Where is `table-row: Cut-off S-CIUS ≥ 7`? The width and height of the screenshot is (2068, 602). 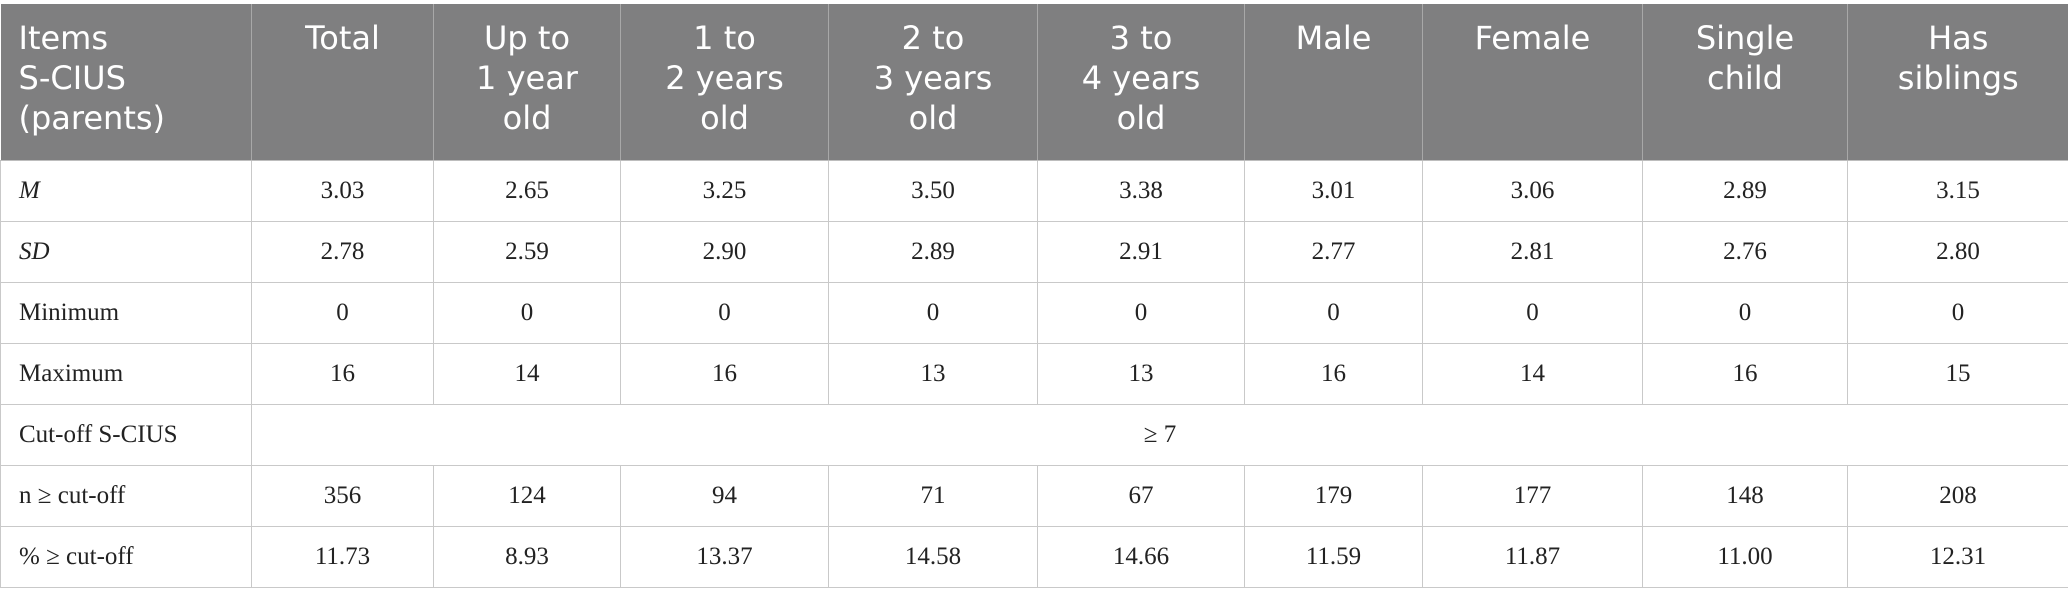 table-row: Cut-off S-CIUS ≥ 7 is located at coordinates (1034, 435).